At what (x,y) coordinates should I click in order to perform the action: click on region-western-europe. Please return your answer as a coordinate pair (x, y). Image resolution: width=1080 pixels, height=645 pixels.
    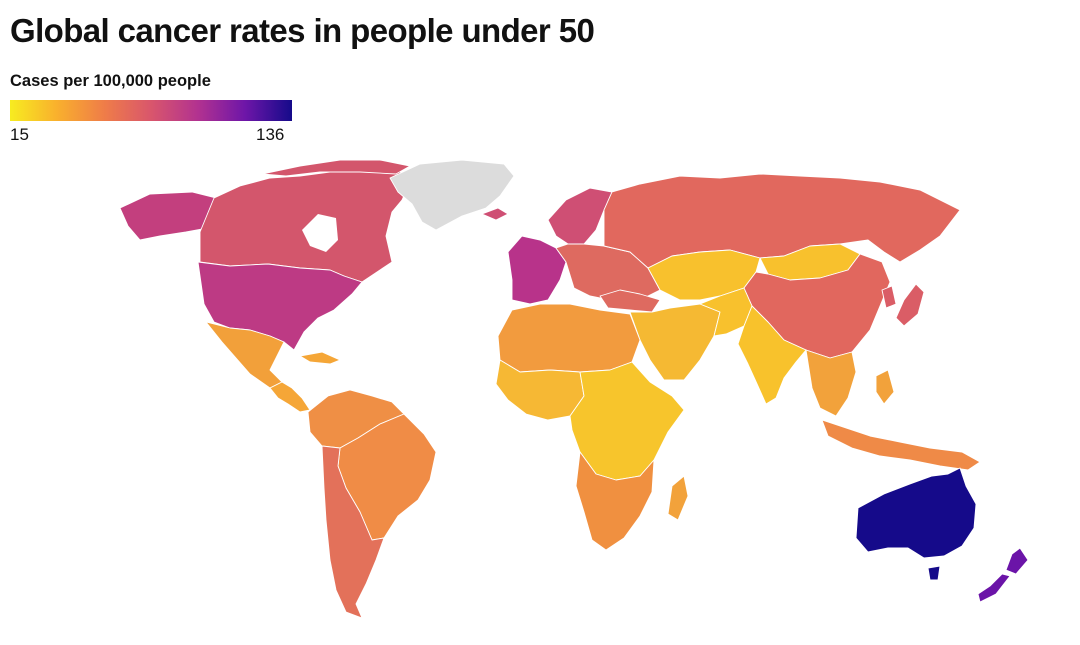
    Looking at the image, I should click on (537, 270).